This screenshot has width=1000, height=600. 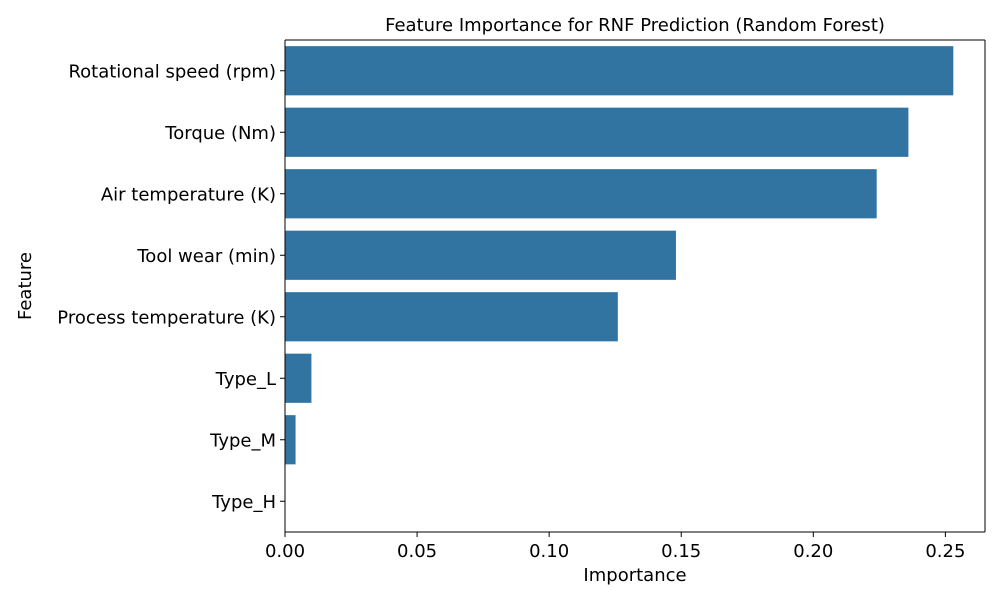 What do you see at coordinates (549, 551) in the screenshot?
I see `x-tick-label-2: 0.10` at bounding box center [549, 551].